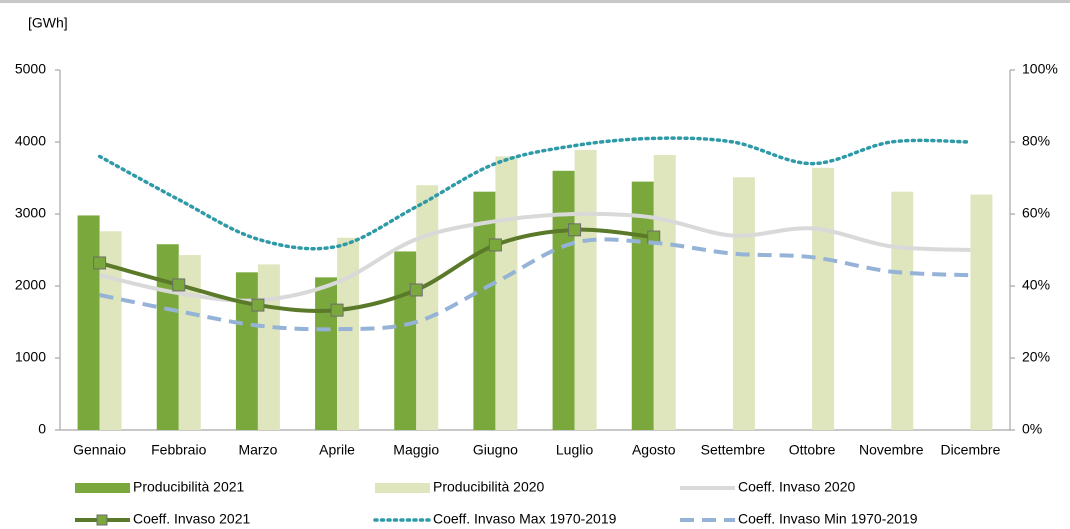 The width and height of the screenshot is (1070, 529). Describe the element at coordinates (1040, 69) in the screenshot. I see `y2-tick-label: 100%` at that location.